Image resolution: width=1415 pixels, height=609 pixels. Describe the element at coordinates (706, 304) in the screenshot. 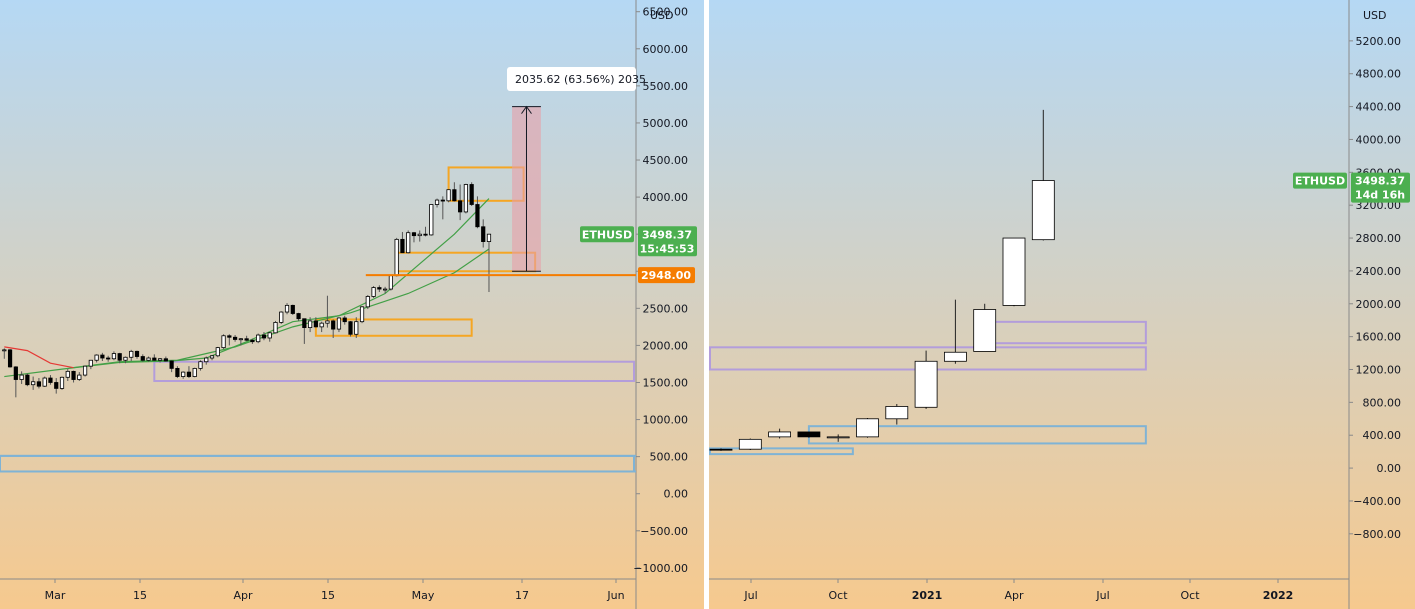

I see `pane-divider` at that location.